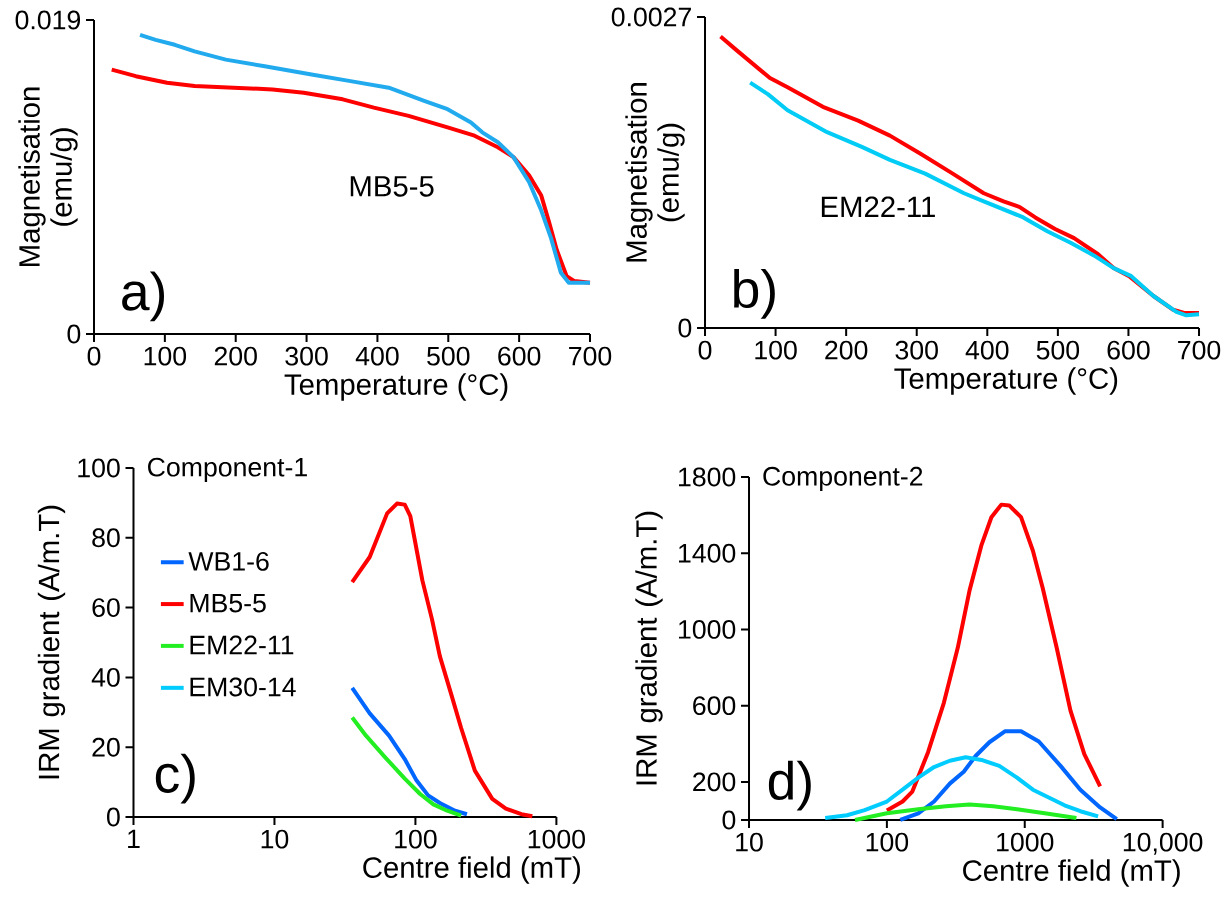  I want to click on y-tick-label: 40, so click(105, 677).